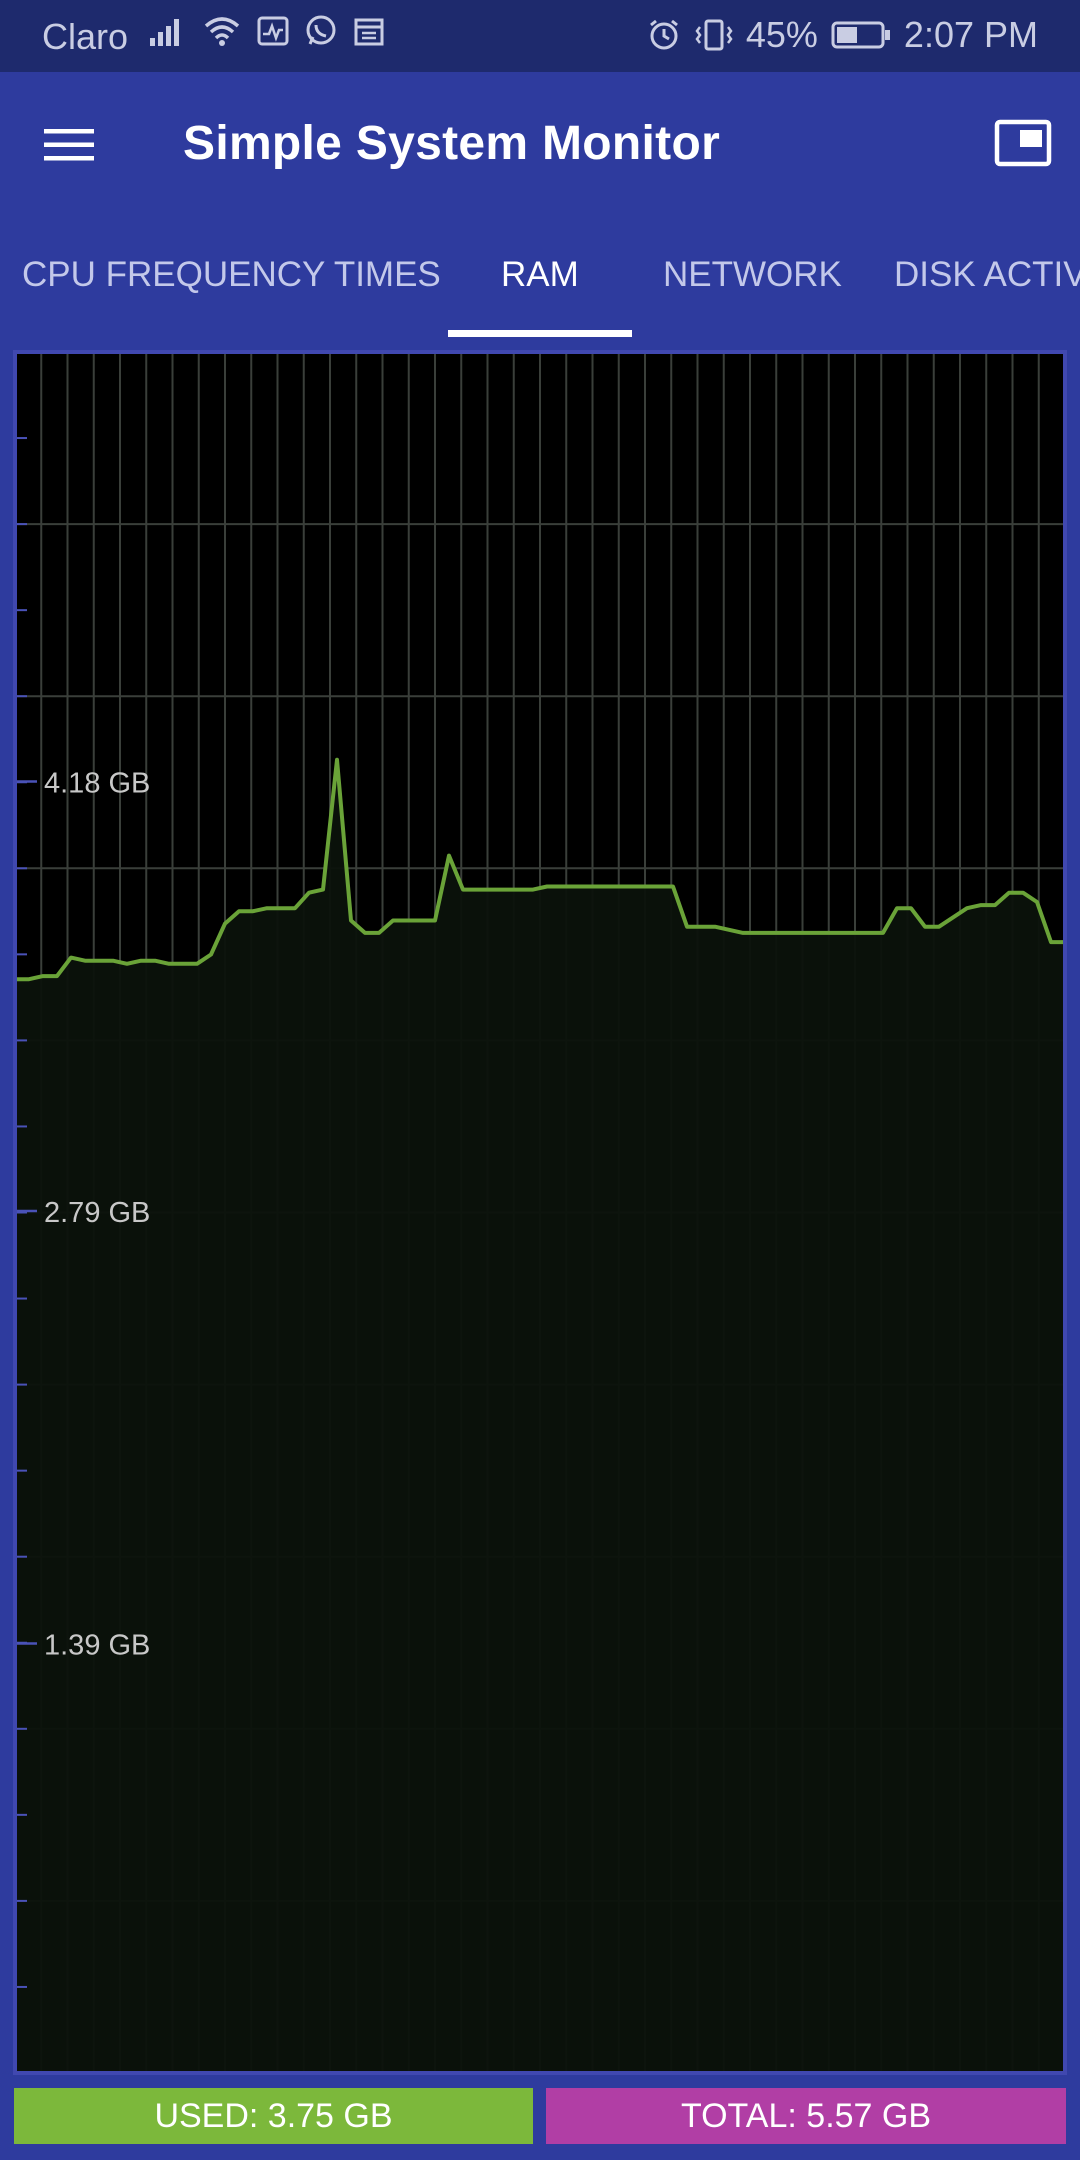 The width and height of the screenshot is (1080, 2160). I want to click on tab-cpu-frequency-times: CPU FREQUENCY TIMES, so click(231, 274).